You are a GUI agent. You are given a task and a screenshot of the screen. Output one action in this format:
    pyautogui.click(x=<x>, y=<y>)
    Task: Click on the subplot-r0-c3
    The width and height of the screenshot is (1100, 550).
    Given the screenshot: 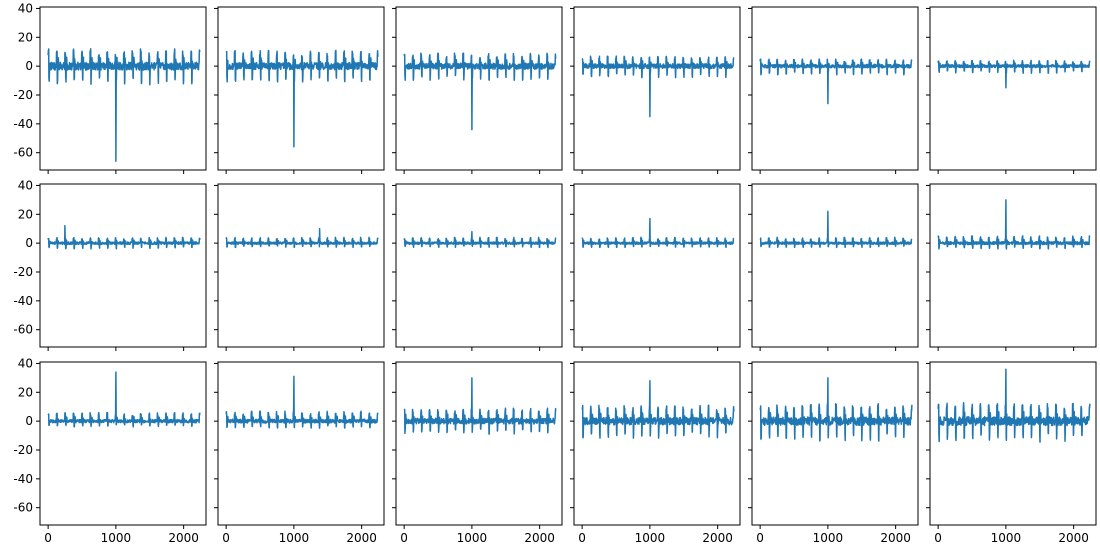 What is the action you would take?
    pyautogui.click(x=655, y=90)
    